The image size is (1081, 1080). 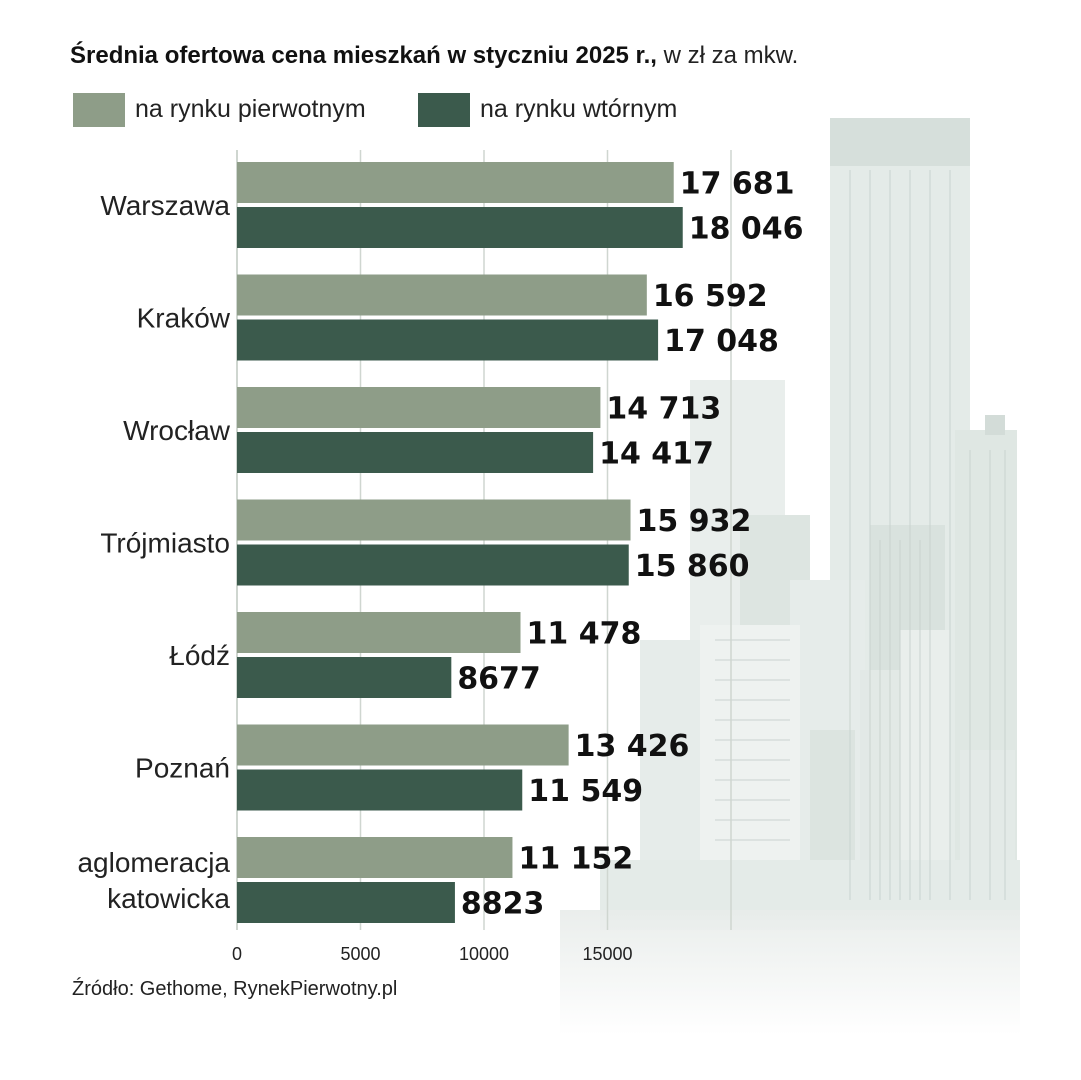 What do you see at coordinates (199, 655) in the screenshot?
I see `category-label: Łódź` at bounding box center [199, 655].